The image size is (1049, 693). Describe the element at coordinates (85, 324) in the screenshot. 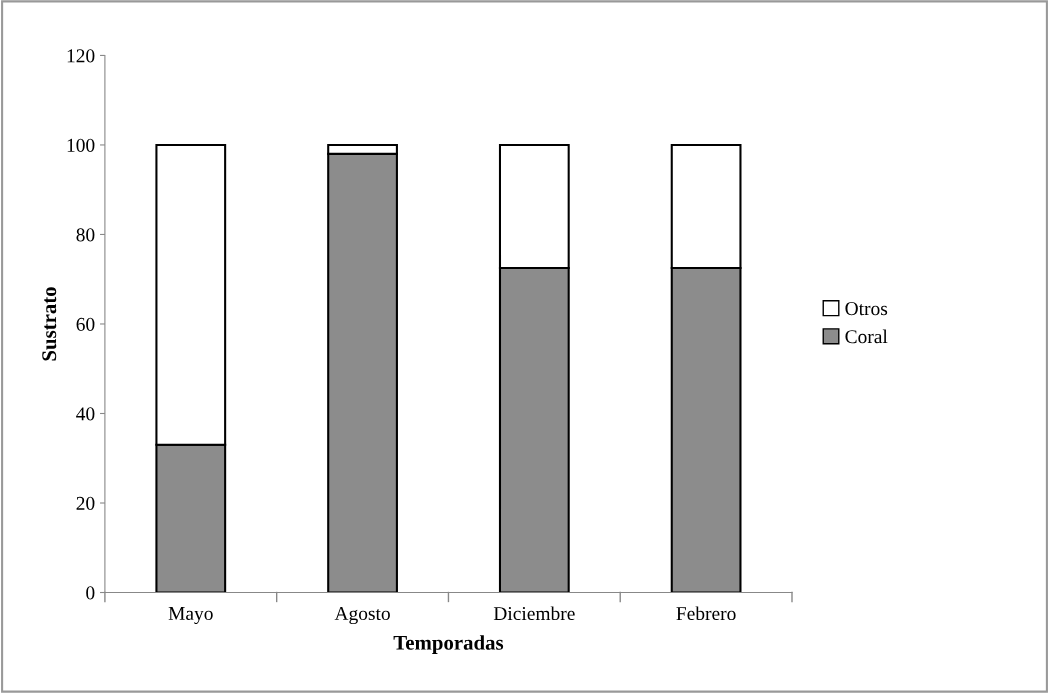

I see `y-tick-label: 60` at that location.